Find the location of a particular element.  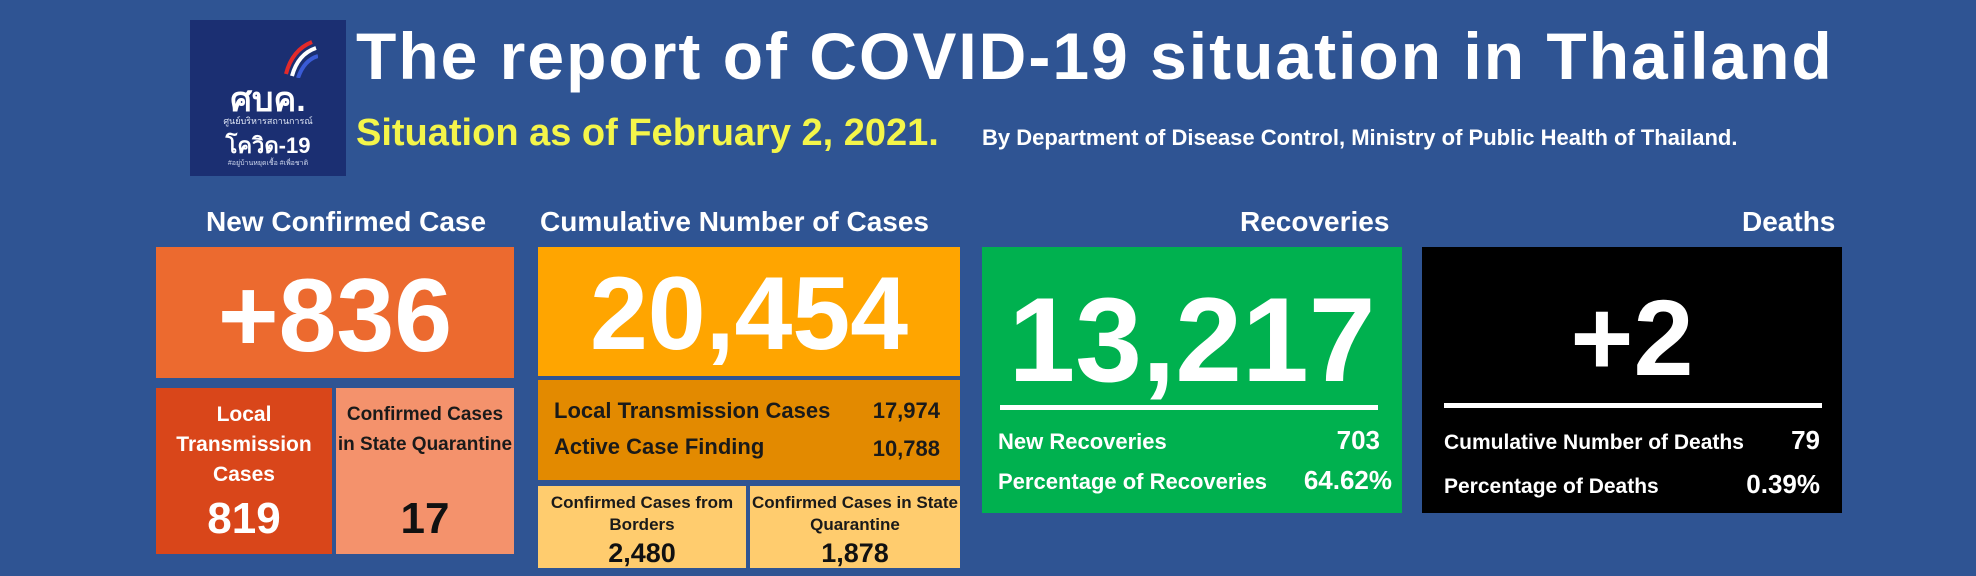

new-confirmed-card: +836 is located at coordinates (335, 312).